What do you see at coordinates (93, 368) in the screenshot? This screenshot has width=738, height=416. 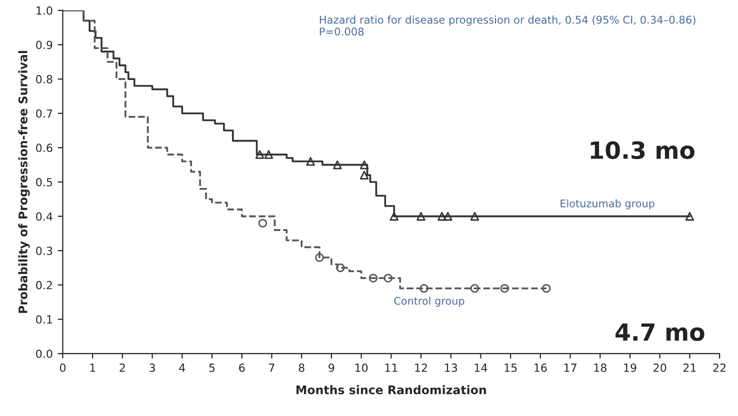 I see `x-tick-label: 1` at bounding box center [93, 368].